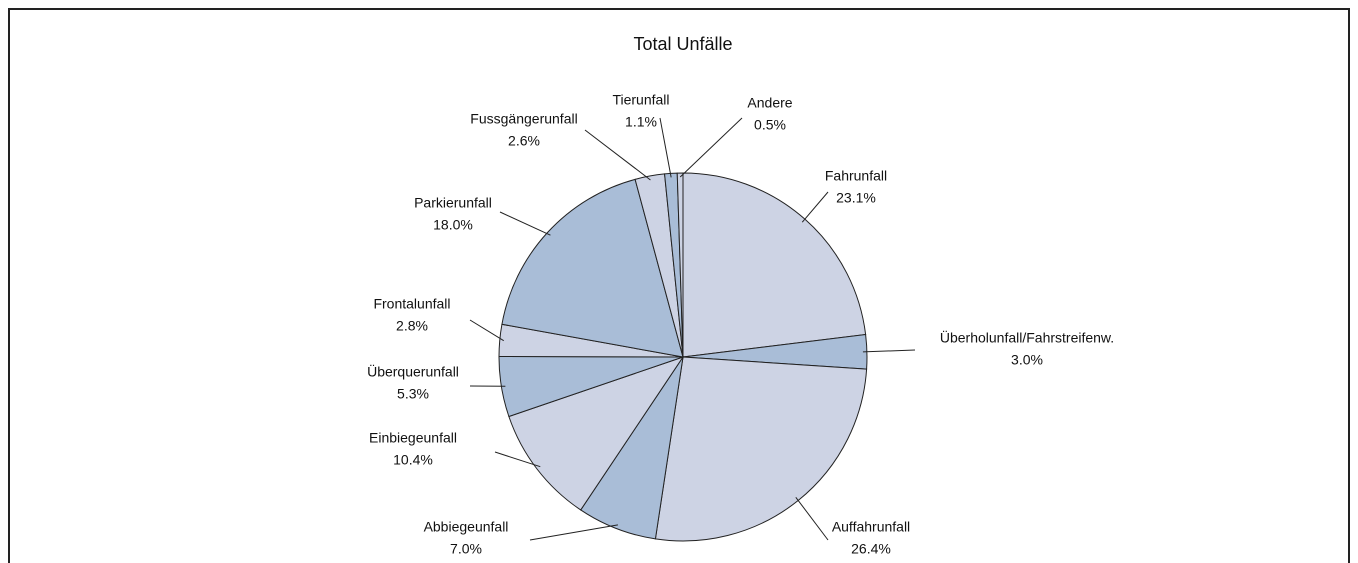 Image resolution: width=1358 pixels, height=563 pixels. Describe the element at coordinates (524, 141) in the screenshot. I see `slice-value-label: 2.6%` at that location.